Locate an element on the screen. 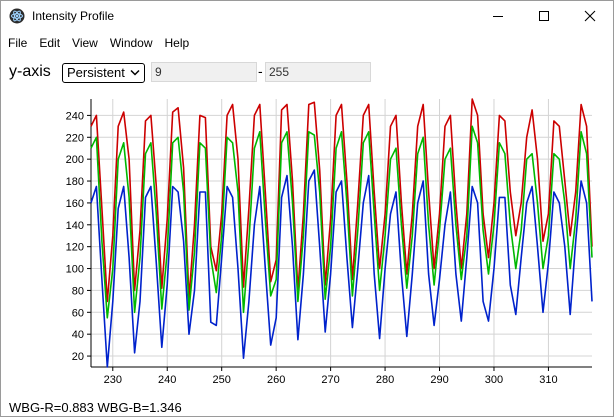 Image resolution: width=614 pixels, height=417 pixels. y-tick-label: 60 is located at coordinates (78, 313).